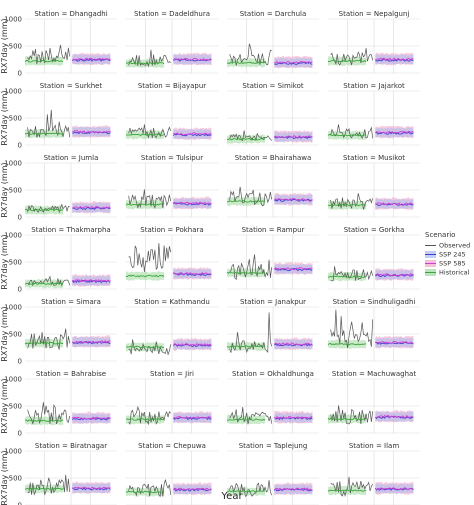 This screenshot has width=474, height=505. Describe the element at coordinates (374, 230) in the screenshot. I see `panel-title: Station = Gorkha` at that location.